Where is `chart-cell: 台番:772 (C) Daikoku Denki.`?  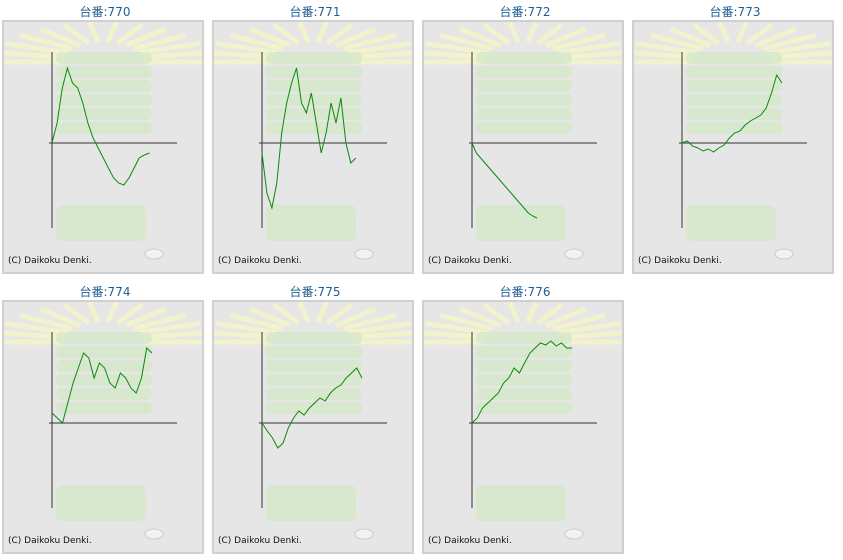 chart-cell: 台番:772 (C) Daikoku Denki. is located at coordinates (525, 140).